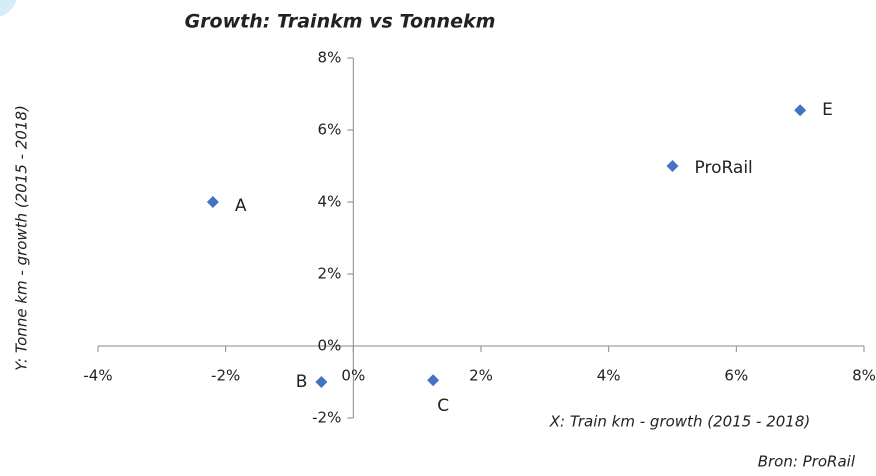 Image resolution: width=876 pixels, height=476 pixels. What do you see at coordinates (302, 382) in the screenshot?
I see `point-label: B` at bounding box center [302, 382].